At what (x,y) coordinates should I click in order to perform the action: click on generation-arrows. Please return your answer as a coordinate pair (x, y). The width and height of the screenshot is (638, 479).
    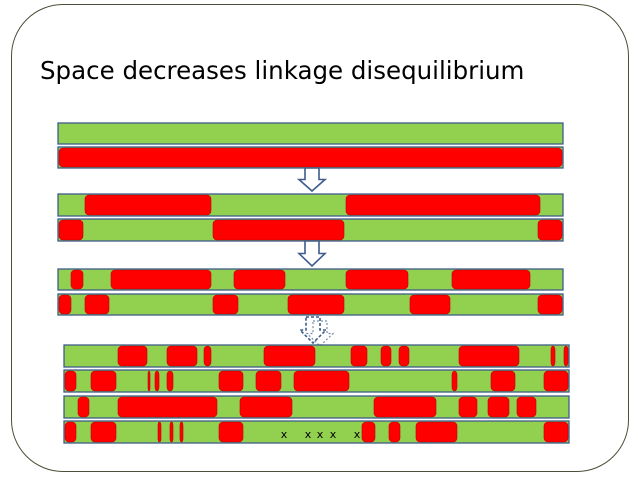
    Looking at the image, I should click on (315, 257).